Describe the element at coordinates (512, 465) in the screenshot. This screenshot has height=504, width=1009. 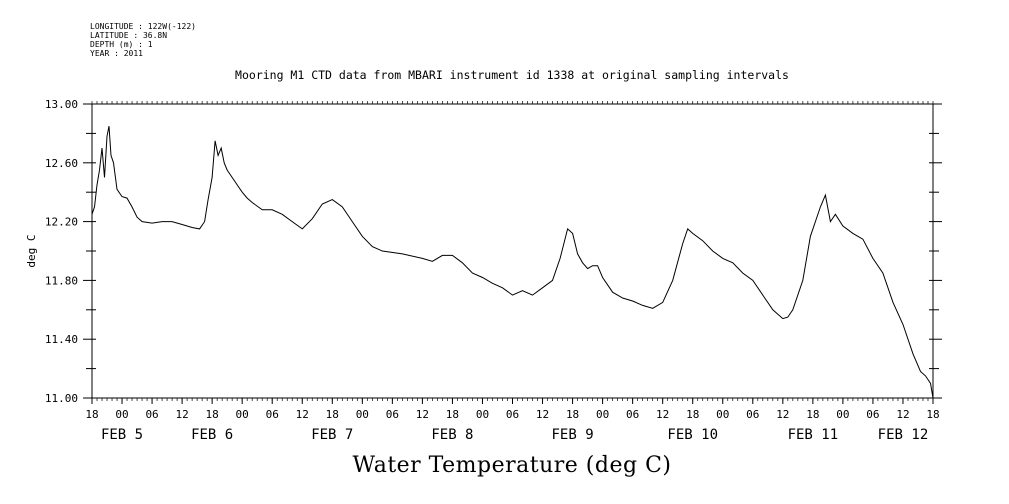
I see `x-axis-title: Water Temperature (deg C)` at that location.